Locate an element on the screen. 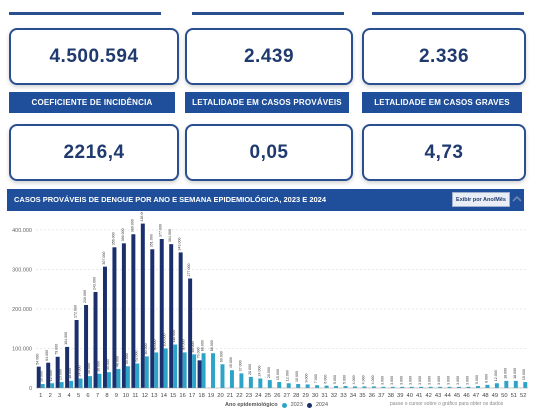 The height and width of the screenshot is (419, 537). x-tick-label: 12 is located at coordinates (145, 396).